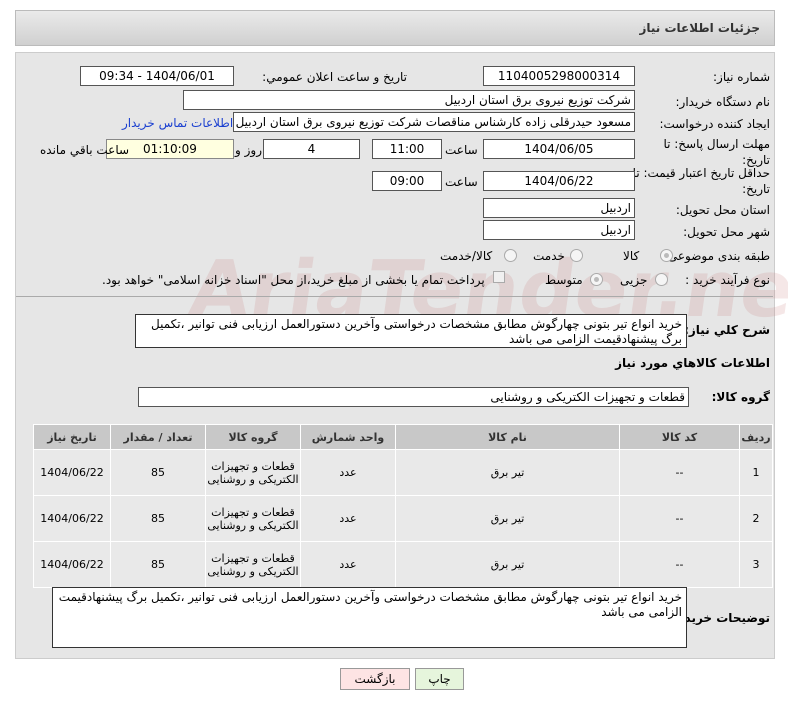 This screenshot has width=788, height=705. Describe the element at coordinates (576, 255) in the screenshot. I see `category-service-radio` at that location.